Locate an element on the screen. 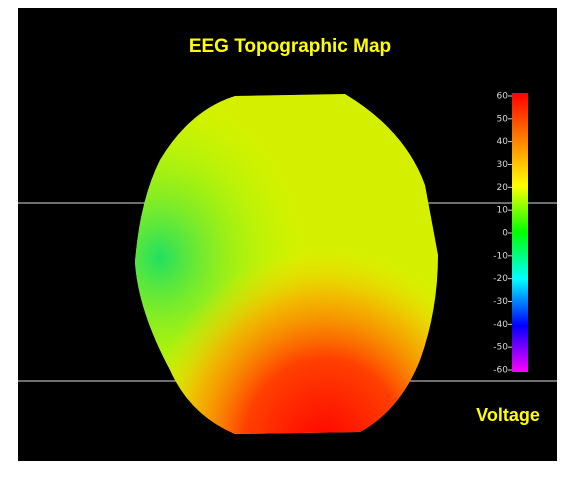 Image resolution: width=565 pixels, height=477 pixels. colorbar-tick-label: -50 is located at coordinates (500, 348).